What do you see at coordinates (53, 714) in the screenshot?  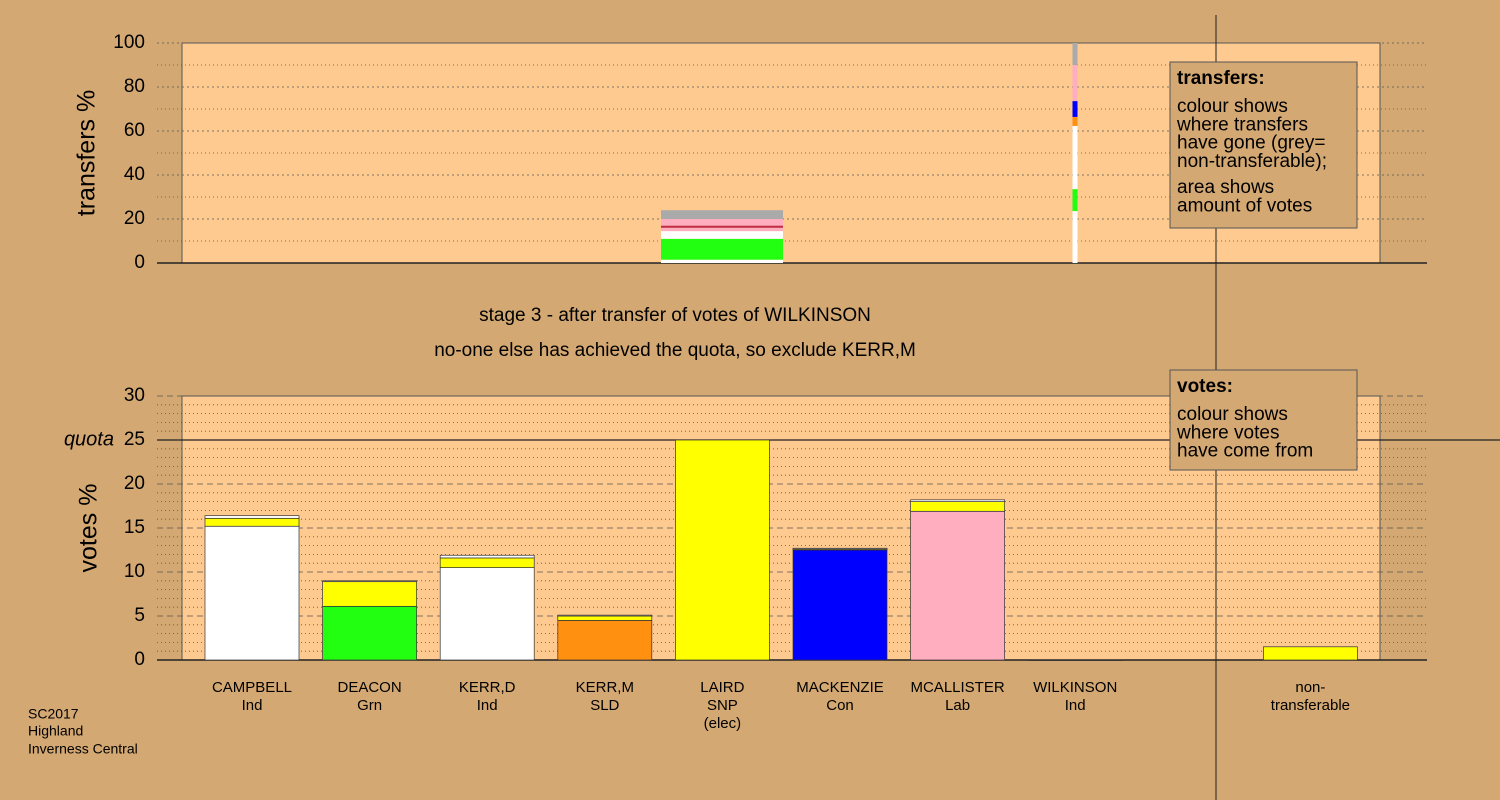 I see `footer-text: SC2017` at bounding box center [53, 714].